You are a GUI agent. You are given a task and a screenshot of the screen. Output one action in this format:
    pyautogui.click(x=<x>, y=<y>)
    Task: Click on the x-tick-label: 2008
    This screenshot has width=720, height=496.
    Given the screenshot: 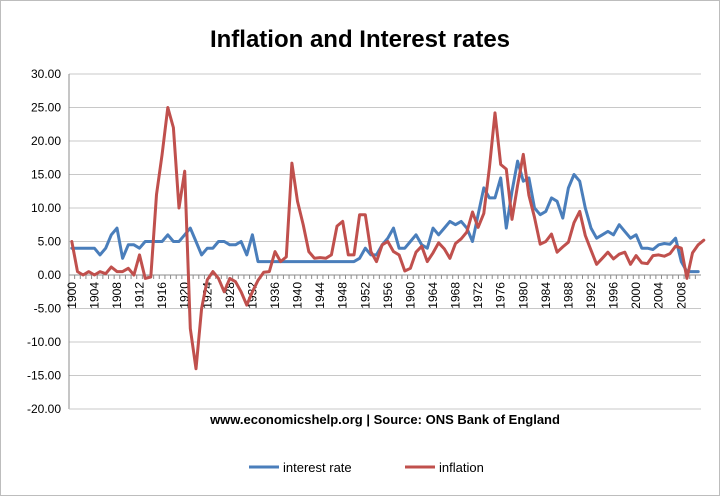 What is the action you would take?
    pyautogui.click(x=681, y=295)
    